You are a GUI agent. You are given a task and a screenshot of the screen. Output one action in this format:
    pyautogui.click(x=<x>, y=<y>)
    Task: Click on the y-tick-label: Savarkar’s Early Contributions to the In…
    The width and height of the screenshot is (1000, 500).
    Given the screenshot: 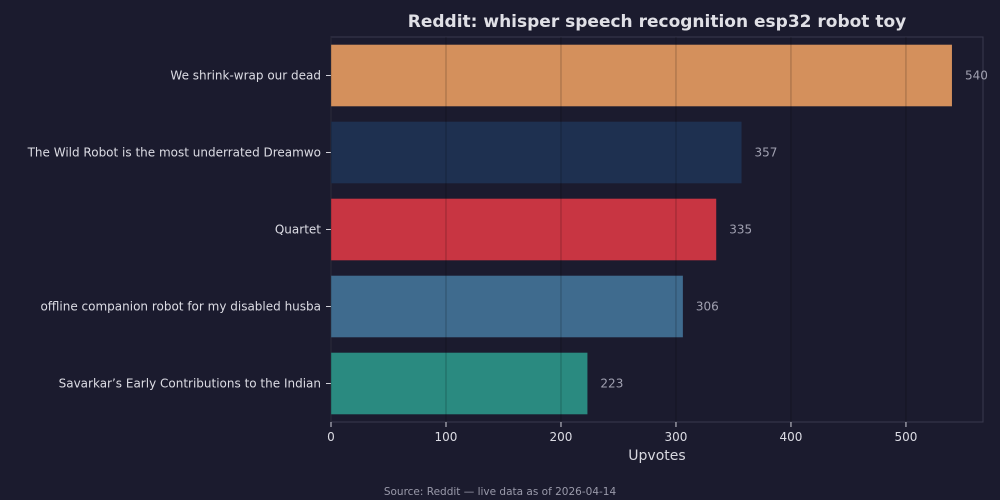 What is the action you would take?
    pyautogui.click(x=190, y=384)
    